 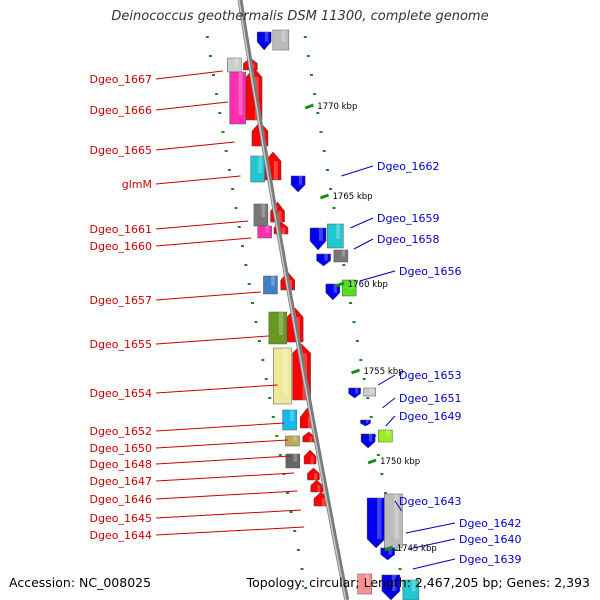 I want to click on kbp-label: 1770 kbp, so click(x=337, y=107).